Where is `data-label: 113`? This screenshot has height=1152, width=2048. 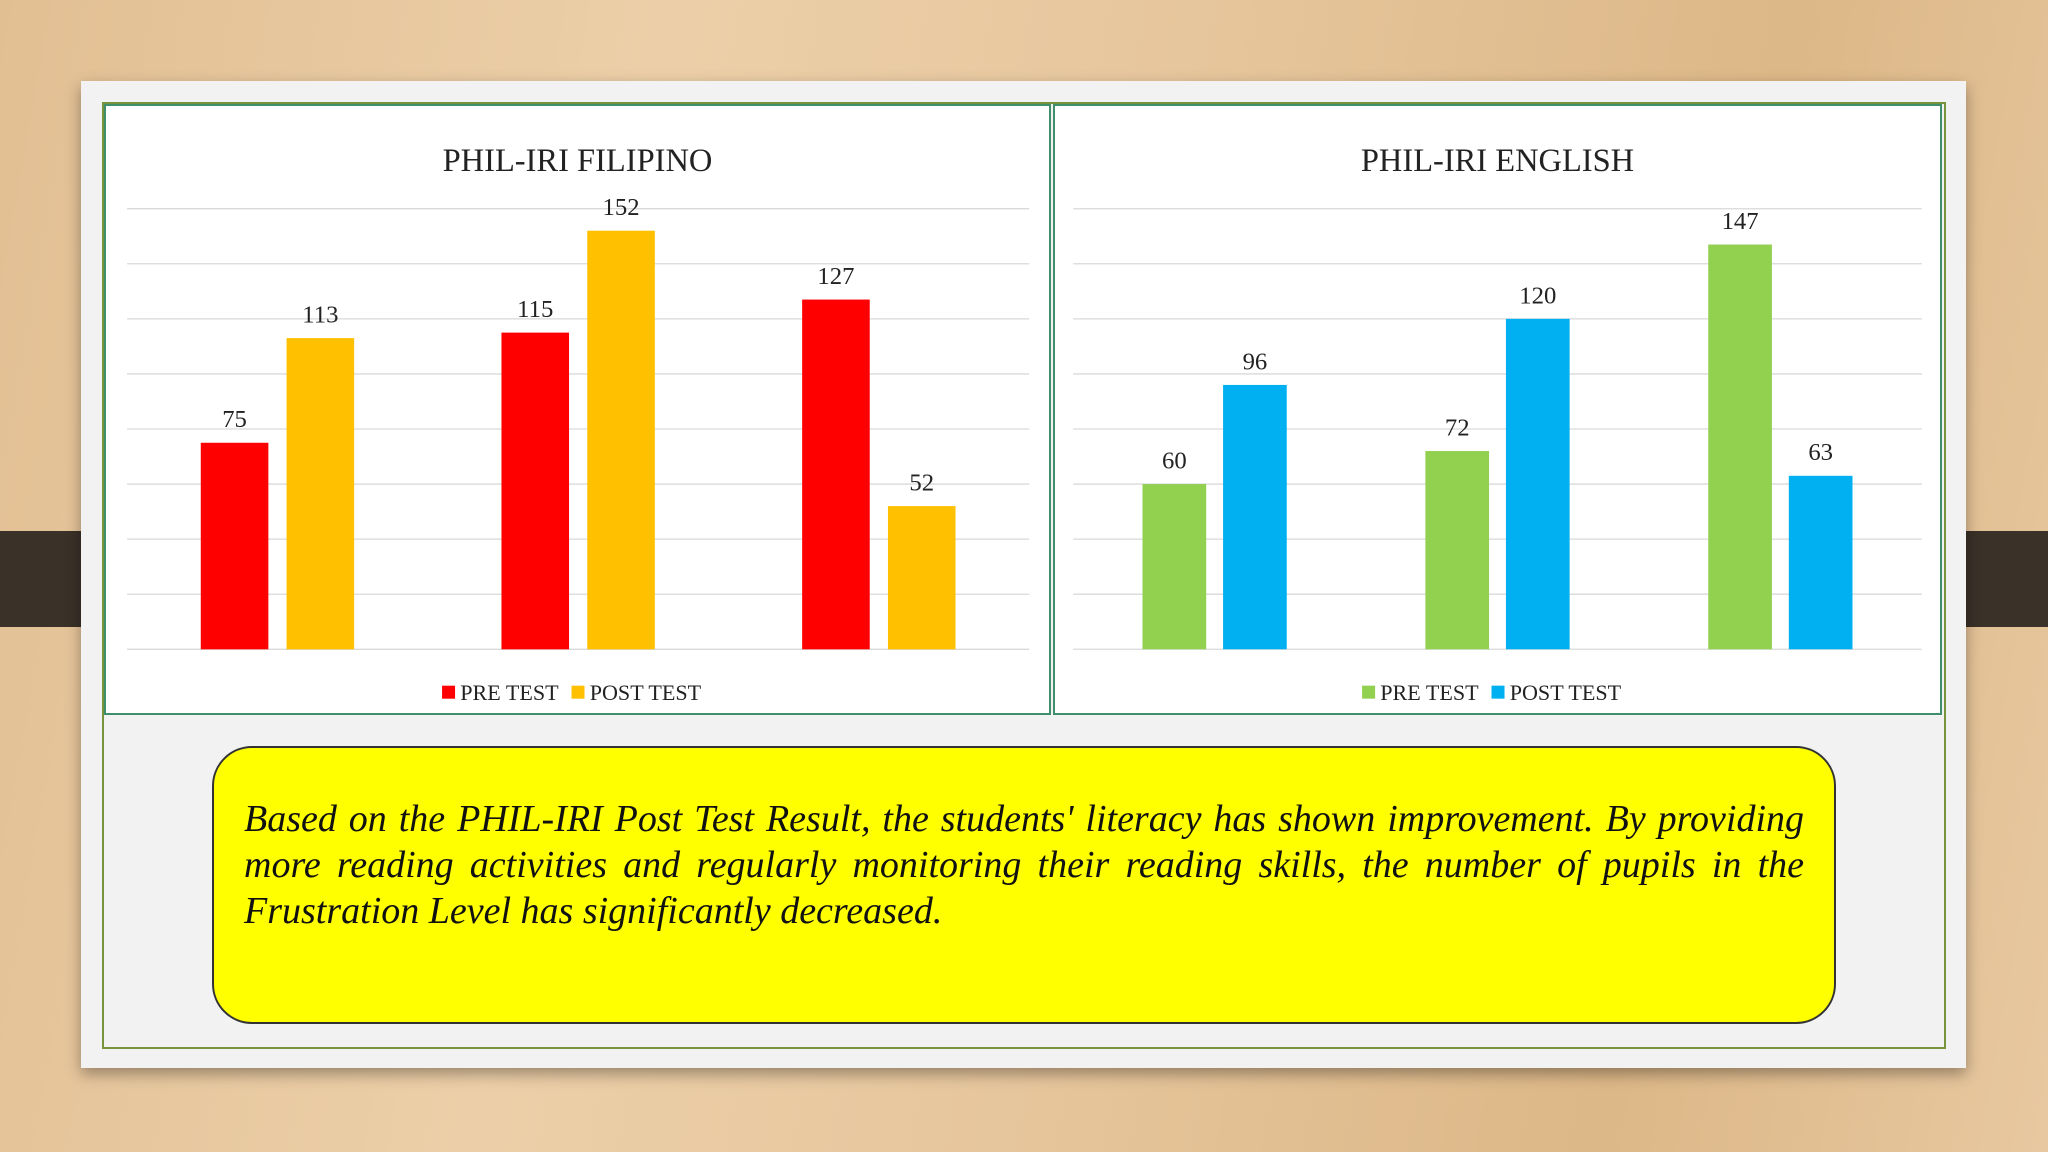
data-label: 113 is located at coordinates (320, 315).